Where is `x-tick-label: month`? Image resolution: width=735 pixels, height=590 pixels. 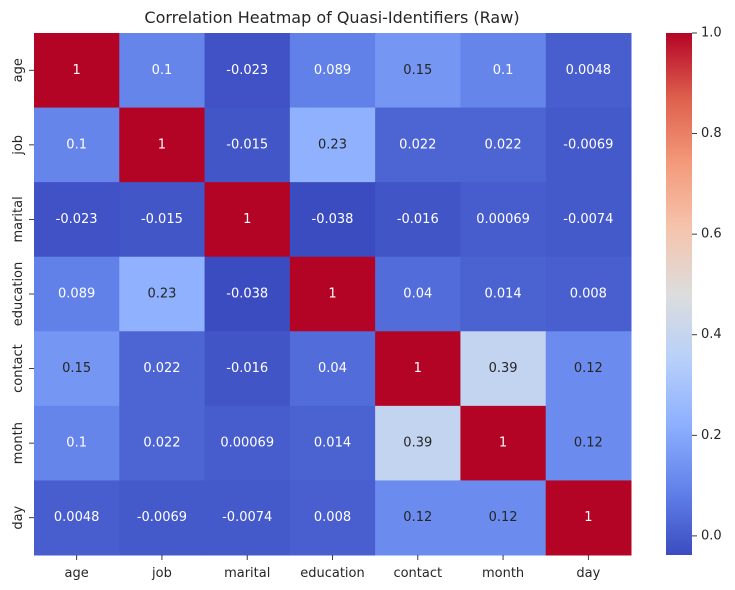 x-tick-label: month is located at coordinates (503, 573).